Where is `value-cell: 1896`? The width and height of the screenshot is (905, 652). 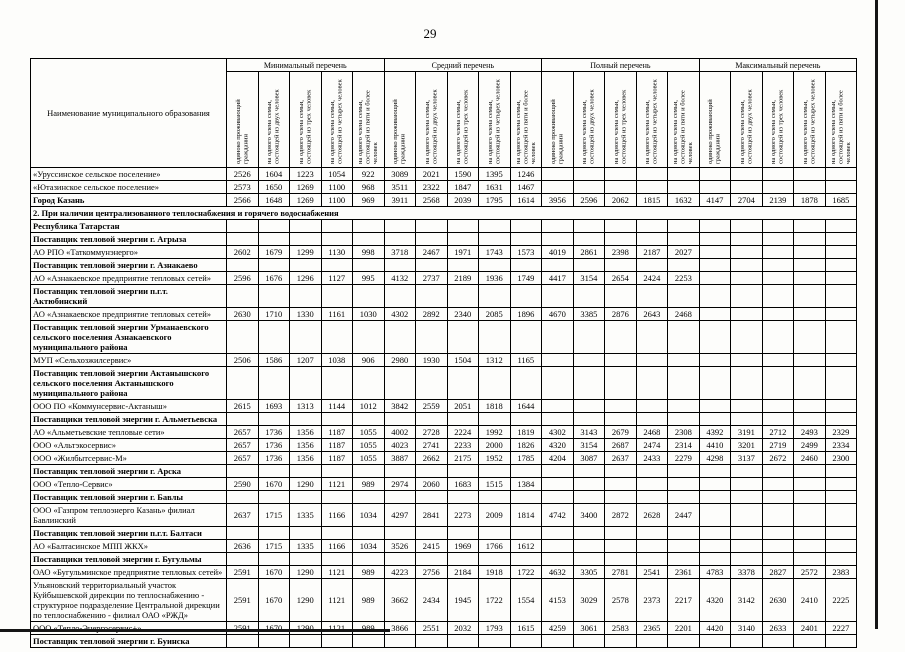 value-cell: 1896 is located at coordinates (526, 314).